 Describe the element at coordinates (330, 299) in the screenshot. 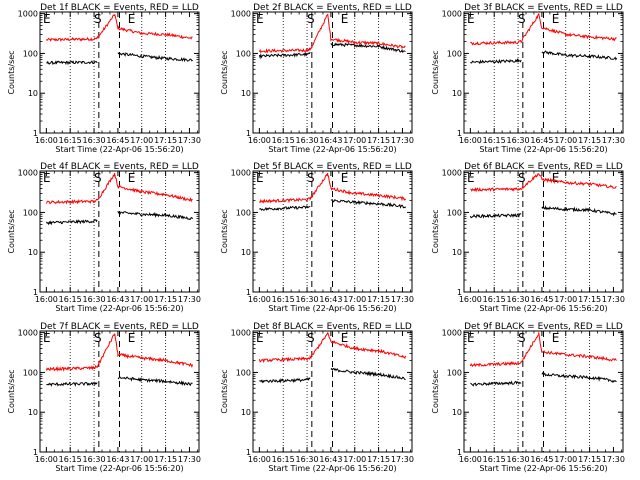

I see `x-tick-label: 16:43` at that location.